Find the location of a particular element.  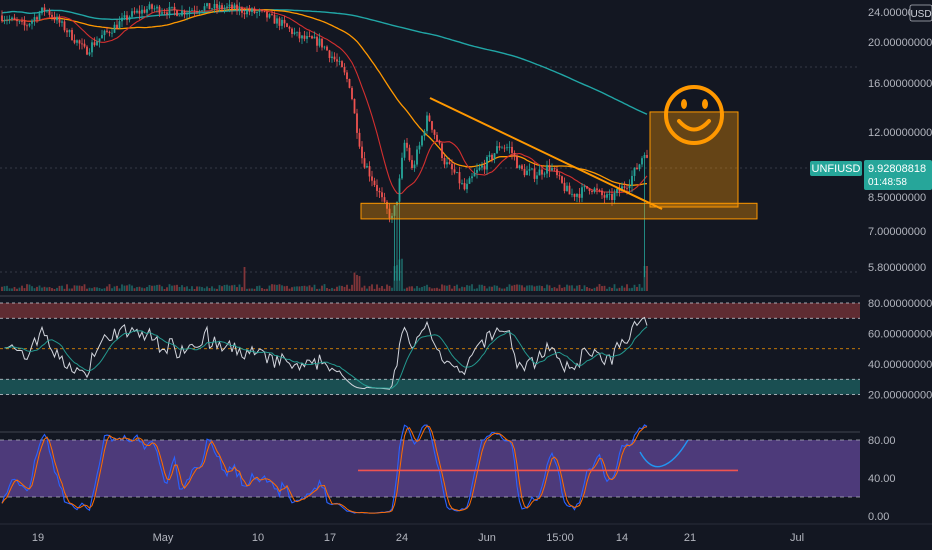

rsi-overbought-zone is located at coordinates (430, 311).